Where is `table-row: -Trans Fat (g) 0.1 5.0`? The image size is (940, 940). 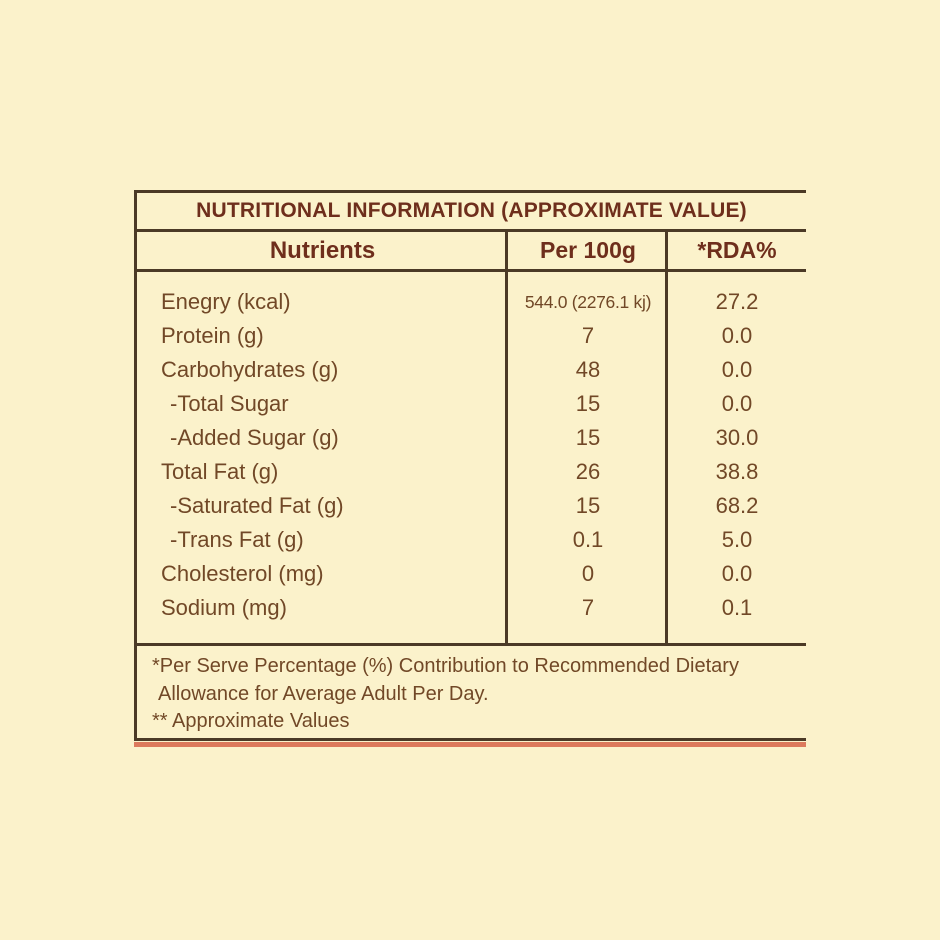
table-row: -Trans Fat (g) 0.1 5.0 is located at coordinates (471, 540).